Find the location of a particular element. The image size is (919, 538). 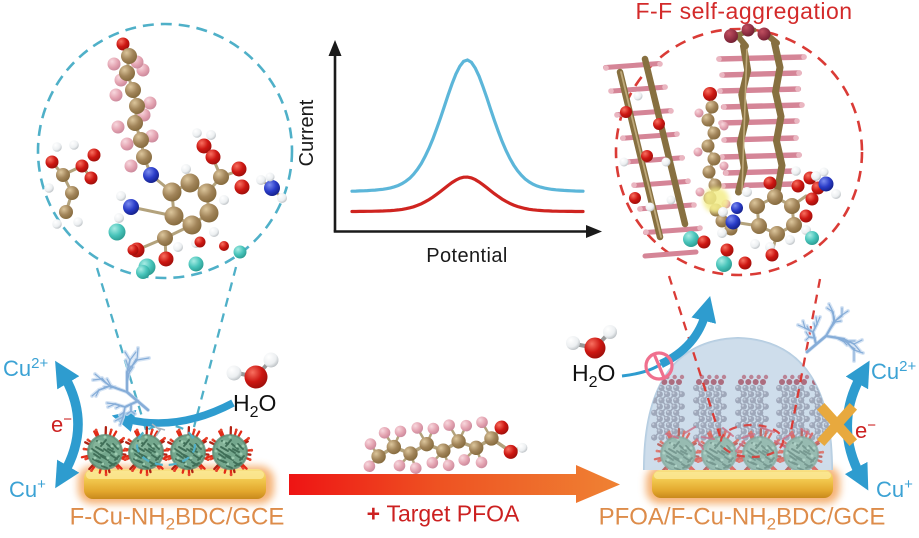

svg-text: + Target PFOA is located at coordinates (443, 514).